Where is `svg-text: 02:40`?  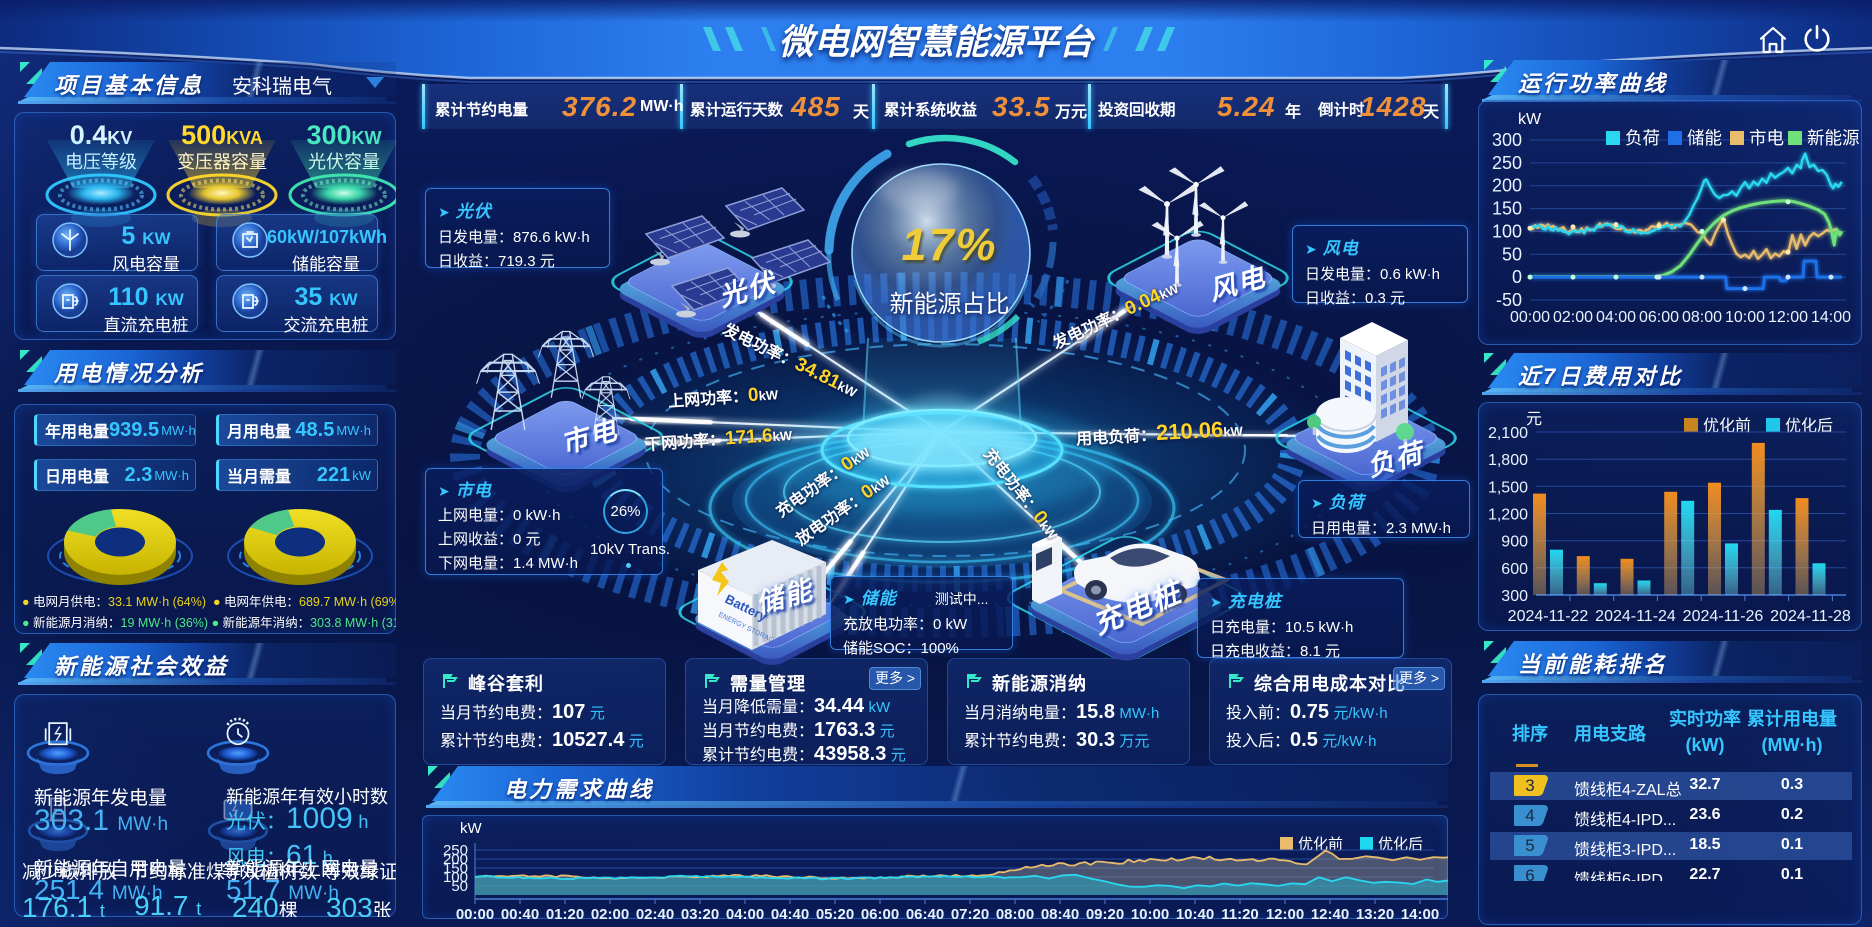 svg-text: 02:40 is located at coordinates (655, 914).